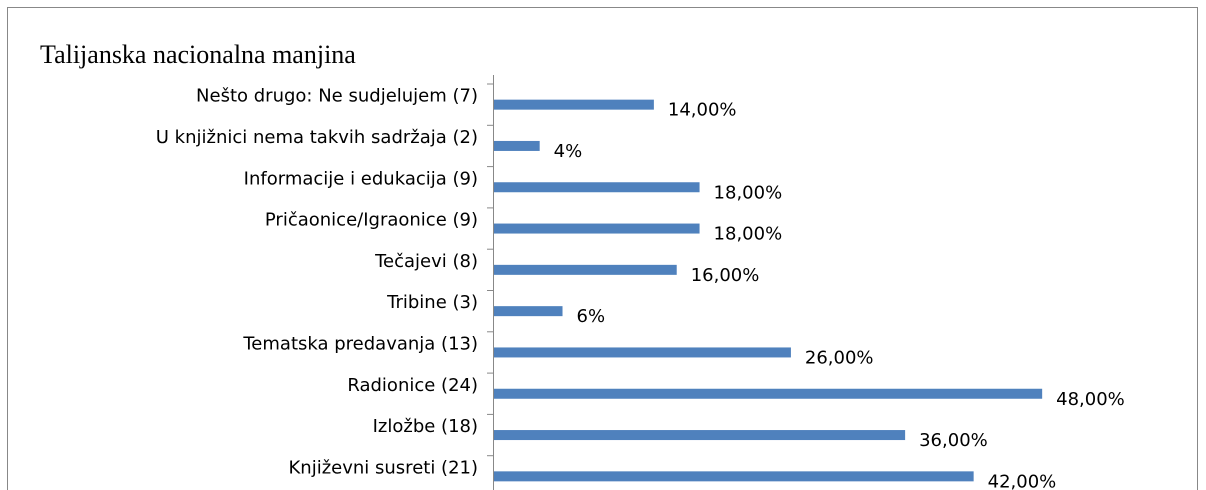 Image resolution: width=1206 pixels, height=490 pixels. Describe the element at coordinates (953, 440) in the screenshot. I see `value-label: 36,00%` at that location.